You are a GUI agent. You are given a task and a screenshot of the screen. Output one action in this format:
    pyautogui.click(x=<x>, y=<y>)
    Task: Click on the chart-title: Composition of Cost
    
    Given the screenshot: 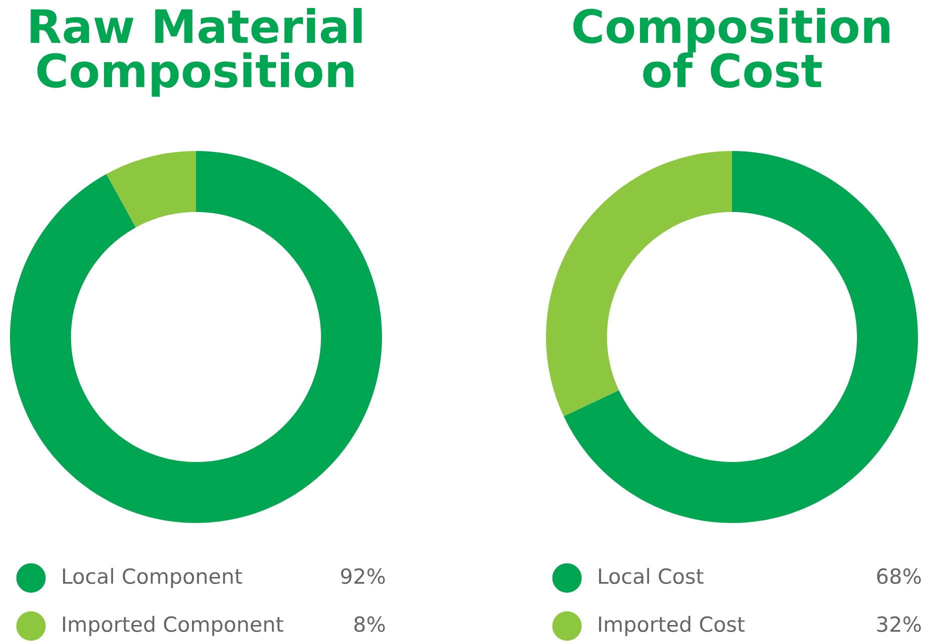 What is the action you would take?
    pyautogui.click(x=731, y=48)
    